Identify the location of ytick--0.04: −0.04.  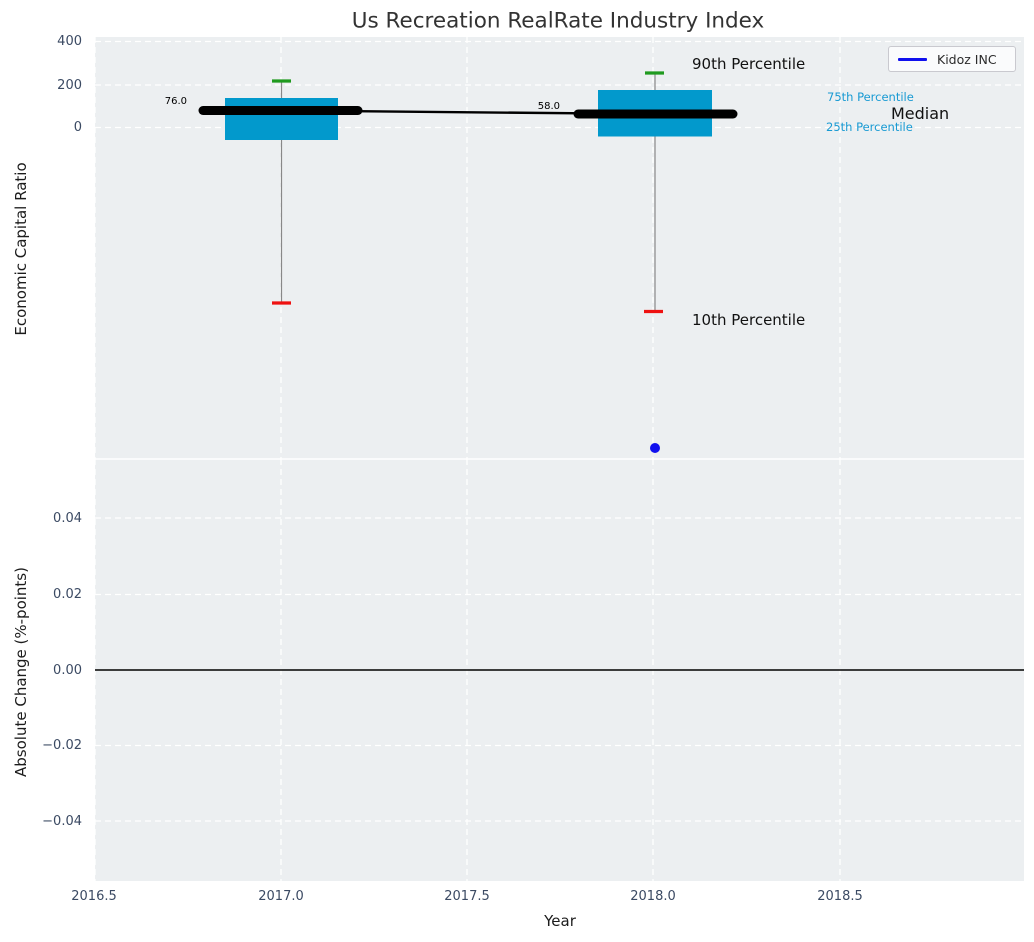
(62, 821).